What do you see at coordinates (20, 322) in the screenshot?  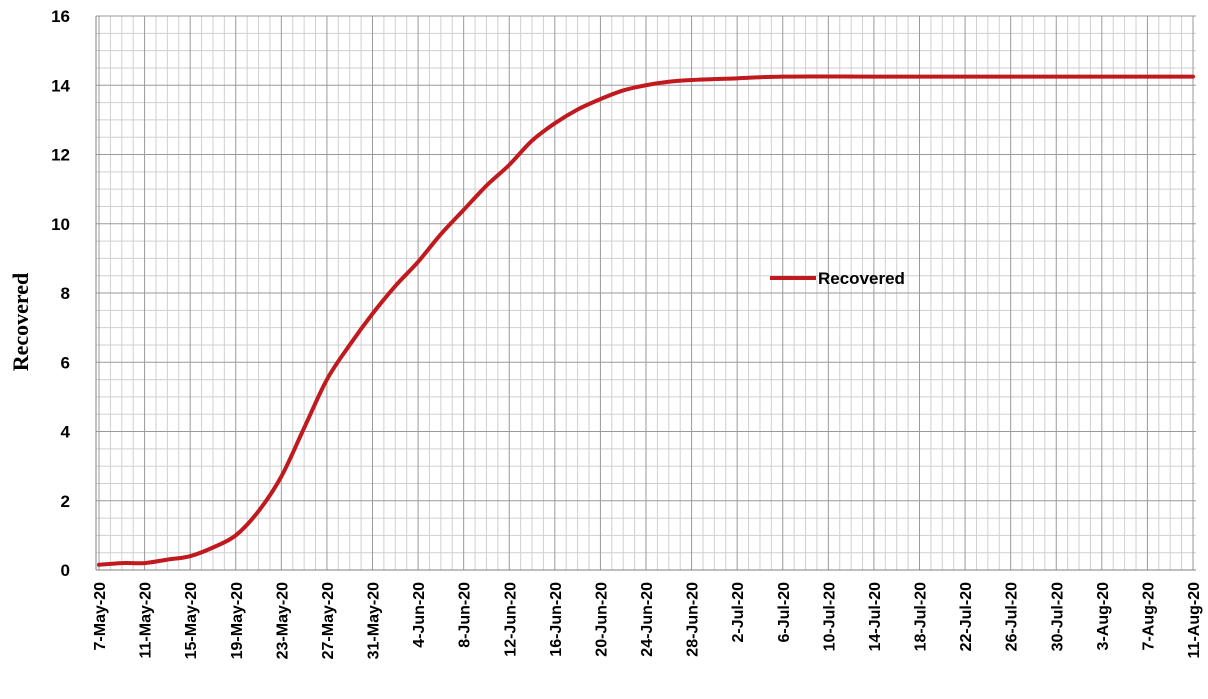 I see `y-axis-label: Recovered` at bounding box center [20, 322].